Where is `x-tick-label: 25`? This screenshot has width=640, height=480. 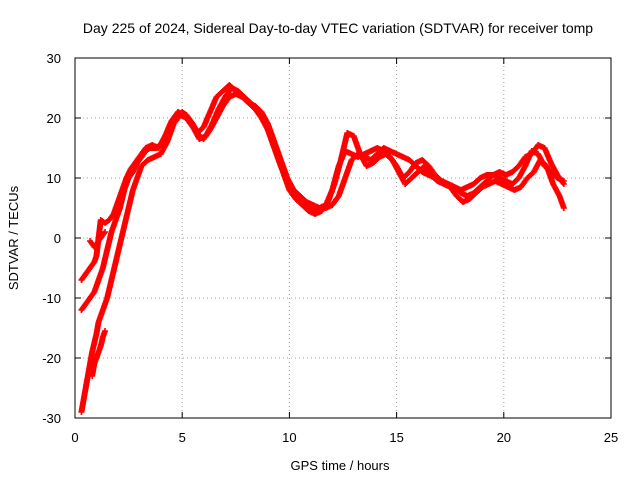
x-tick-label: 25 is located at coordinates (611, 437).